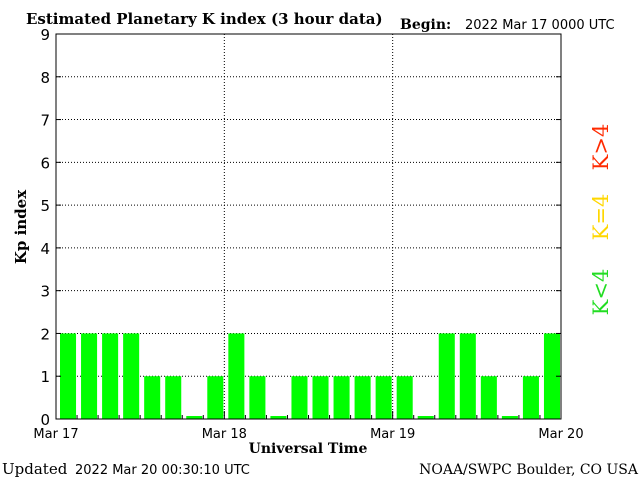 The height and width of the screenshot is (480, 640). I want to click on legend-high: K>4, so click(601, 147).